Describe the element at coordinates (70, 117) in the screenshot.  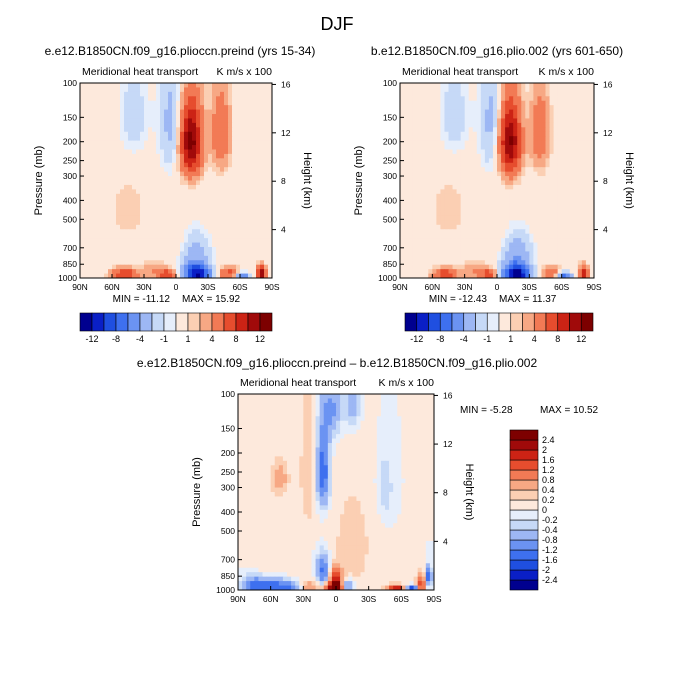
I see `y-tick-label: 150` at that location.